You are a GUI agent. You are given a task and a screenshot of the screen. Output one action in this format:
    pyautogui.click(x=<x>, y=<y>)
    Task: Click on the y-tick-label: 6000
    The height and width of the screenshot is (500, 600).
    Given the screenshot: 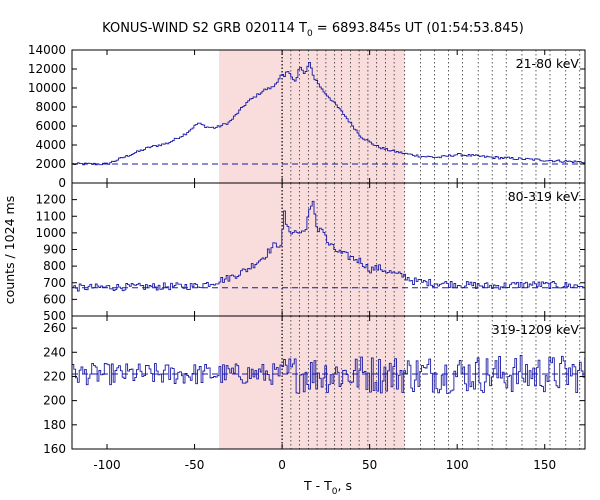 What is the action you would take?
    pyautogui.click(x=50, y=126)
    